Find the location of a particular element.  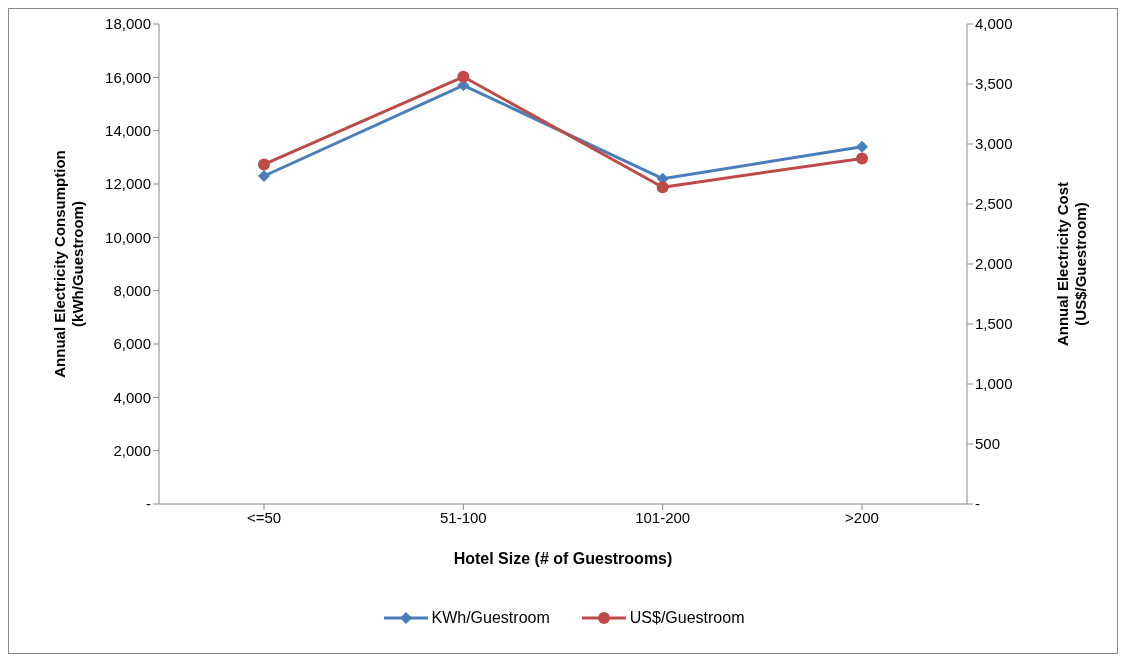

y-tick-label: 12,000 is located at coordinates (128, 184).